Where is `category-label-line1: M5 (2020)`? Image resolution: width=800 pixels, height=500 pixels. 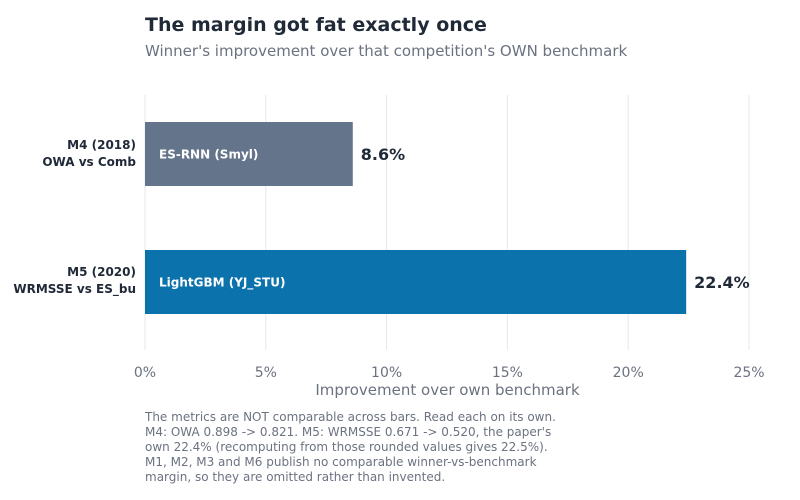
category-label-line1: M5 (2020) is located at coordinates (101, 272).